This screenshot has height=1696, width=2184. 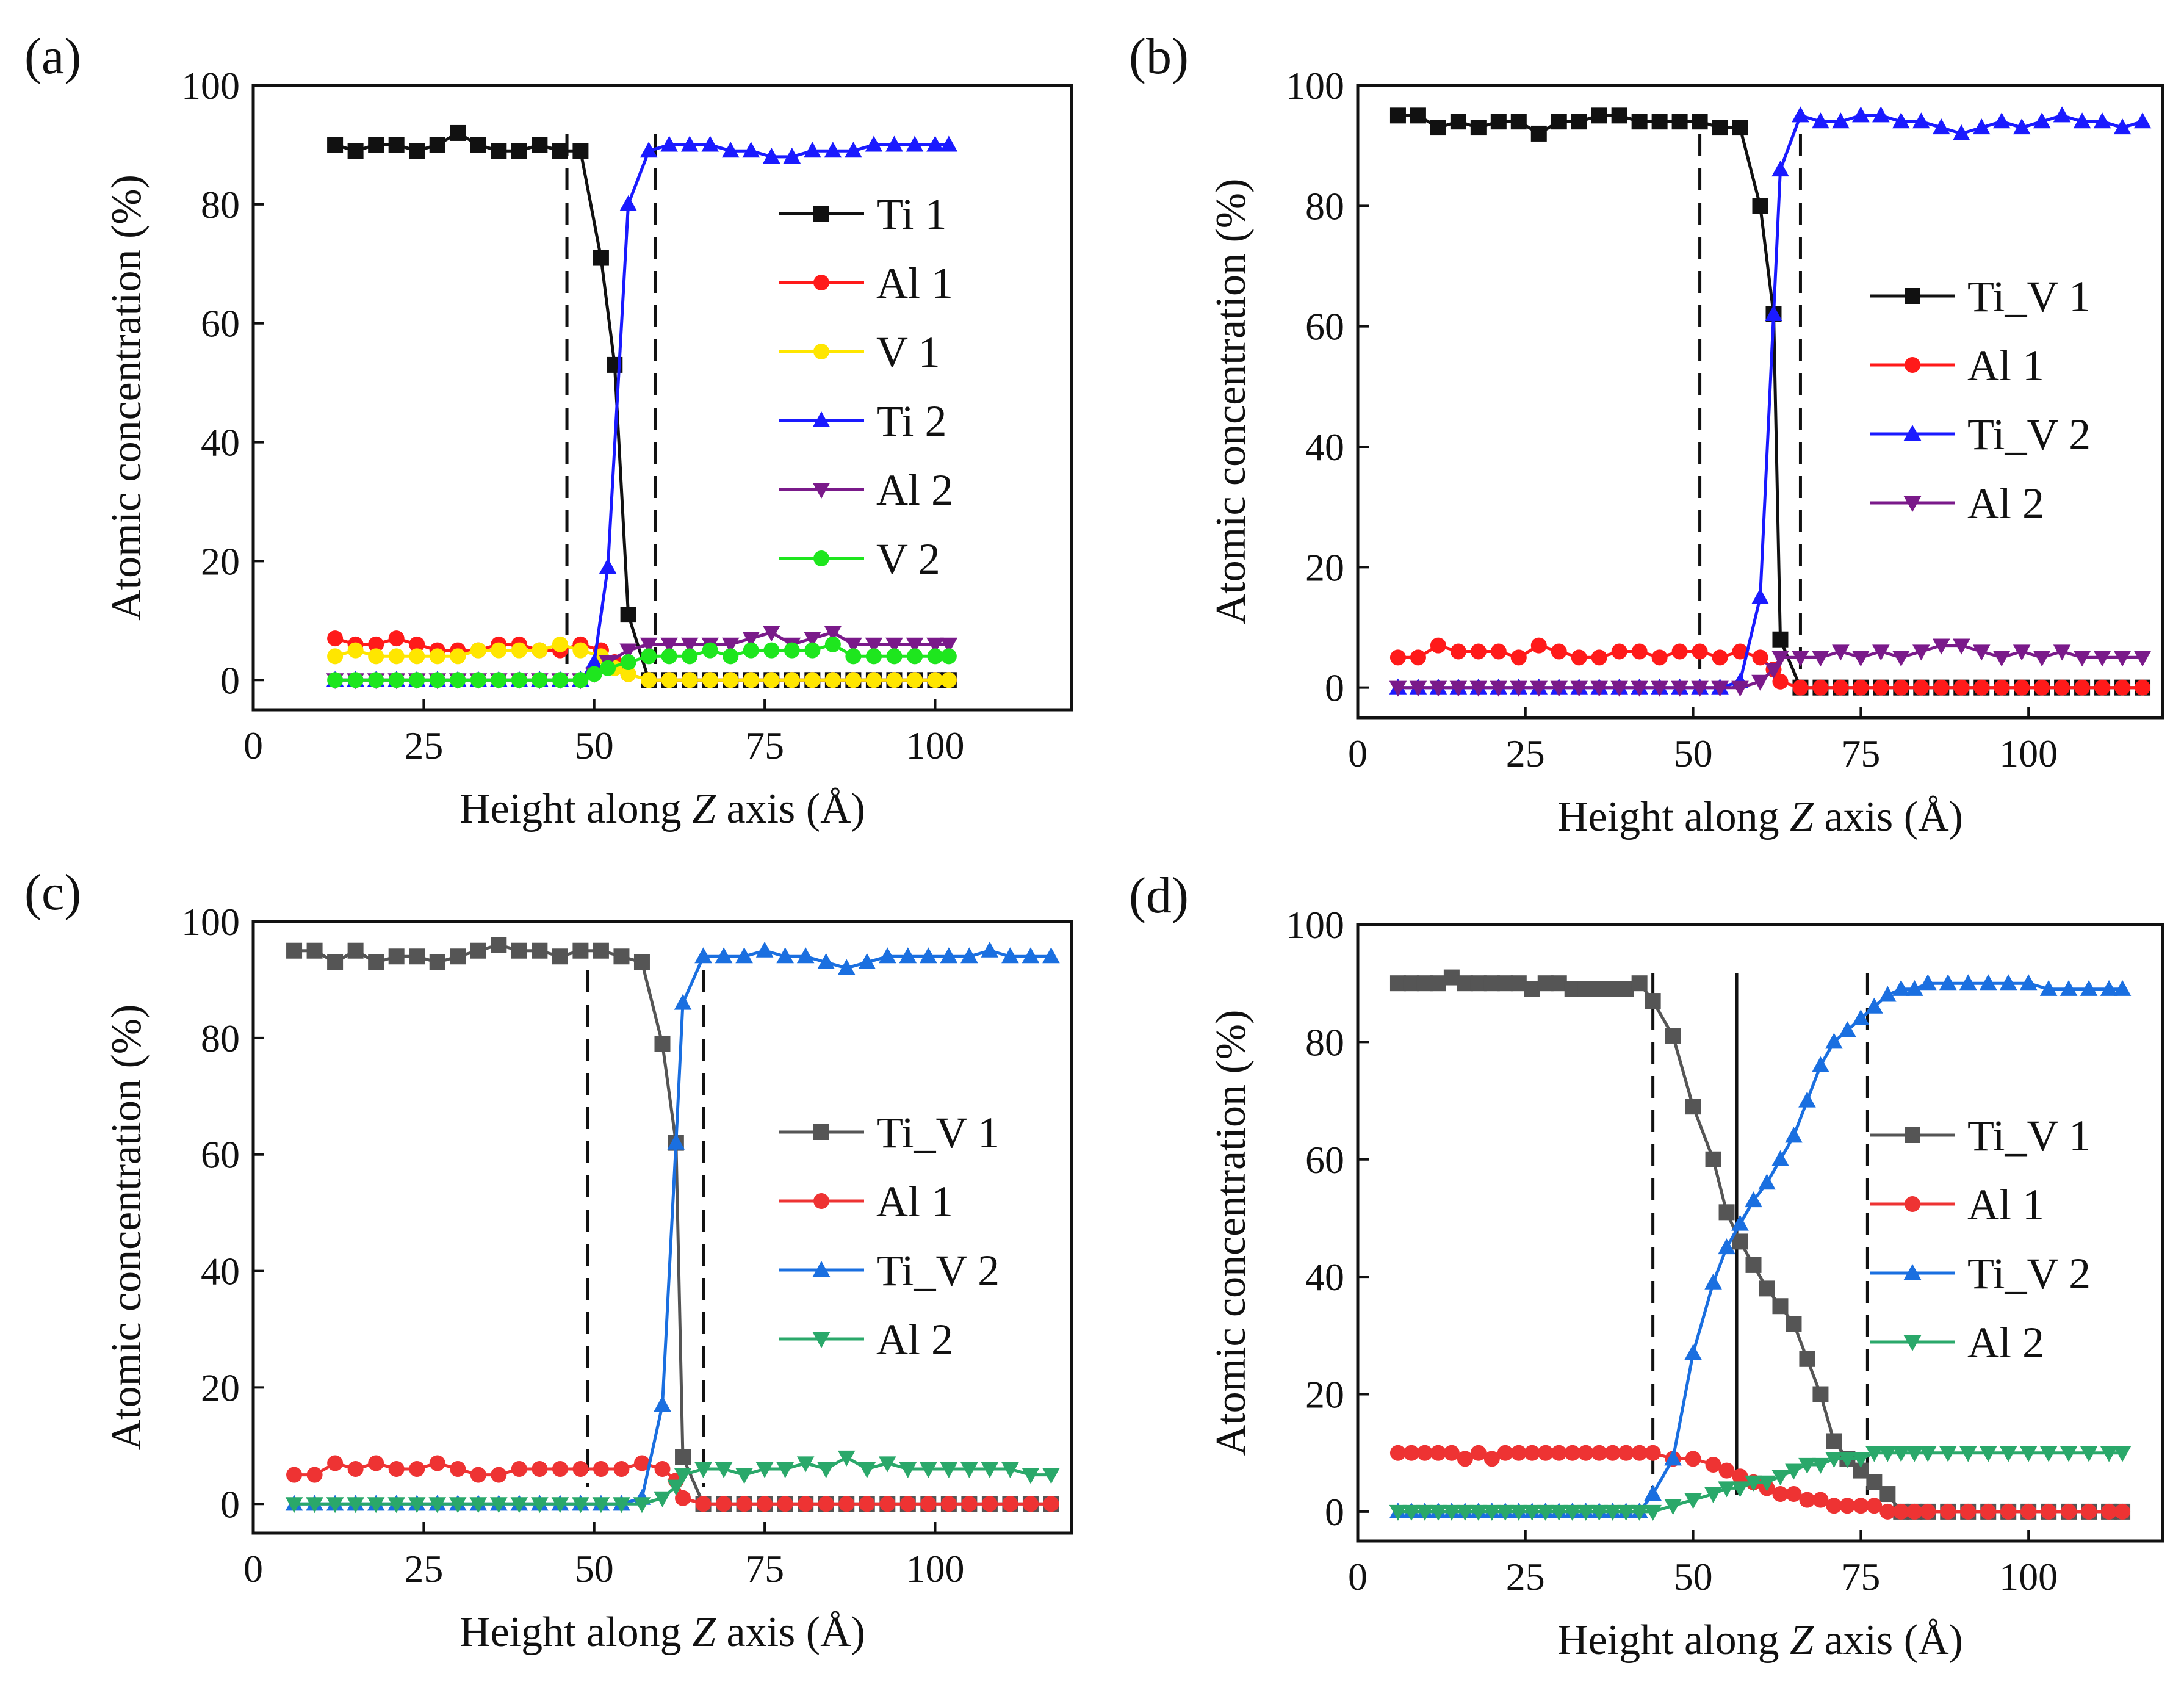 I want to click on legend-item: Ti_V 1, so click(x=1980, y=296).